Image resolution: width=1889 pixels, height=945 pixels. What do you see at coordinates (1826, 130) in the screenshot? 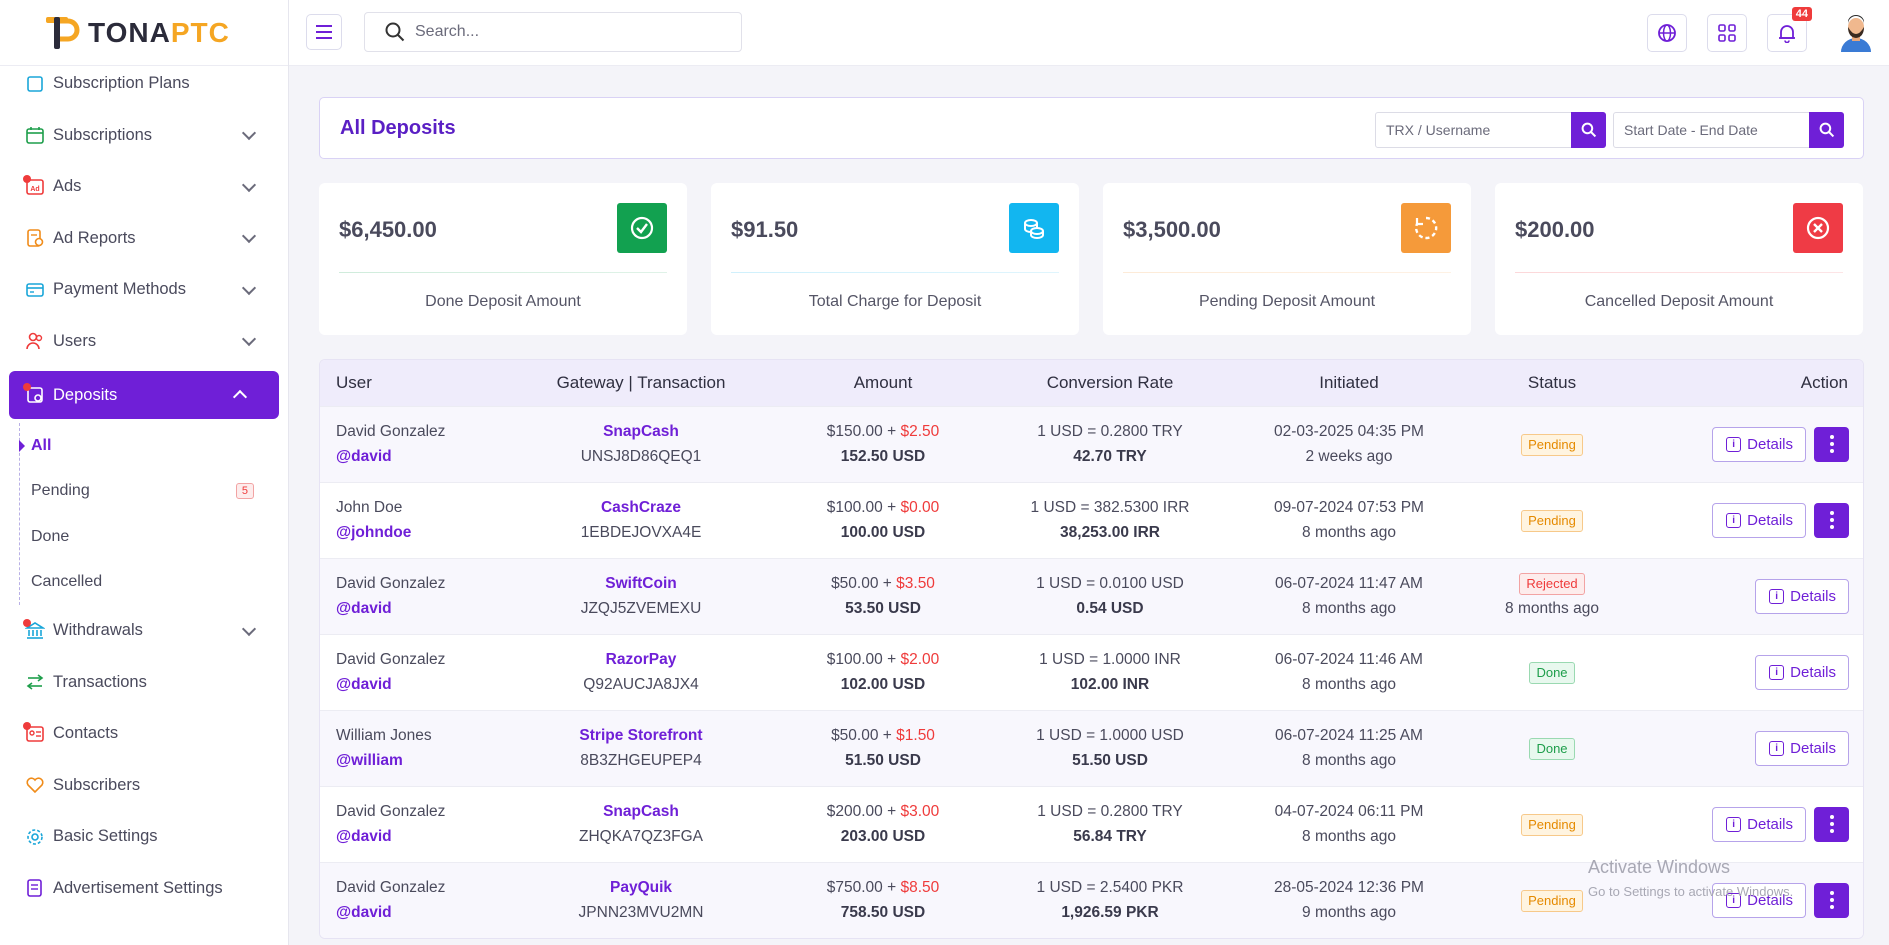
I see `date-search-button` at bounding box center [1826, 130].